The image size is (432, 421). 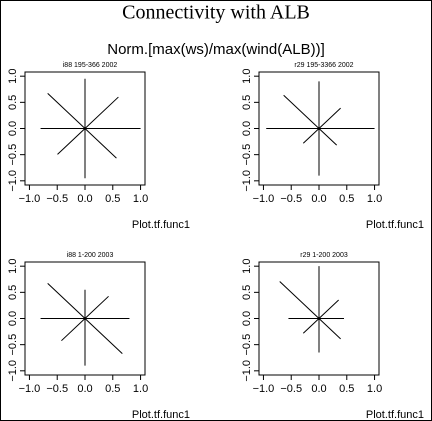 What do you see at coordinates (216, 49) in the screenshot?
I see `figure-subtitle: Norm.[max(ws)/max(wind(ALB))]` at bounding box center [216, 49].